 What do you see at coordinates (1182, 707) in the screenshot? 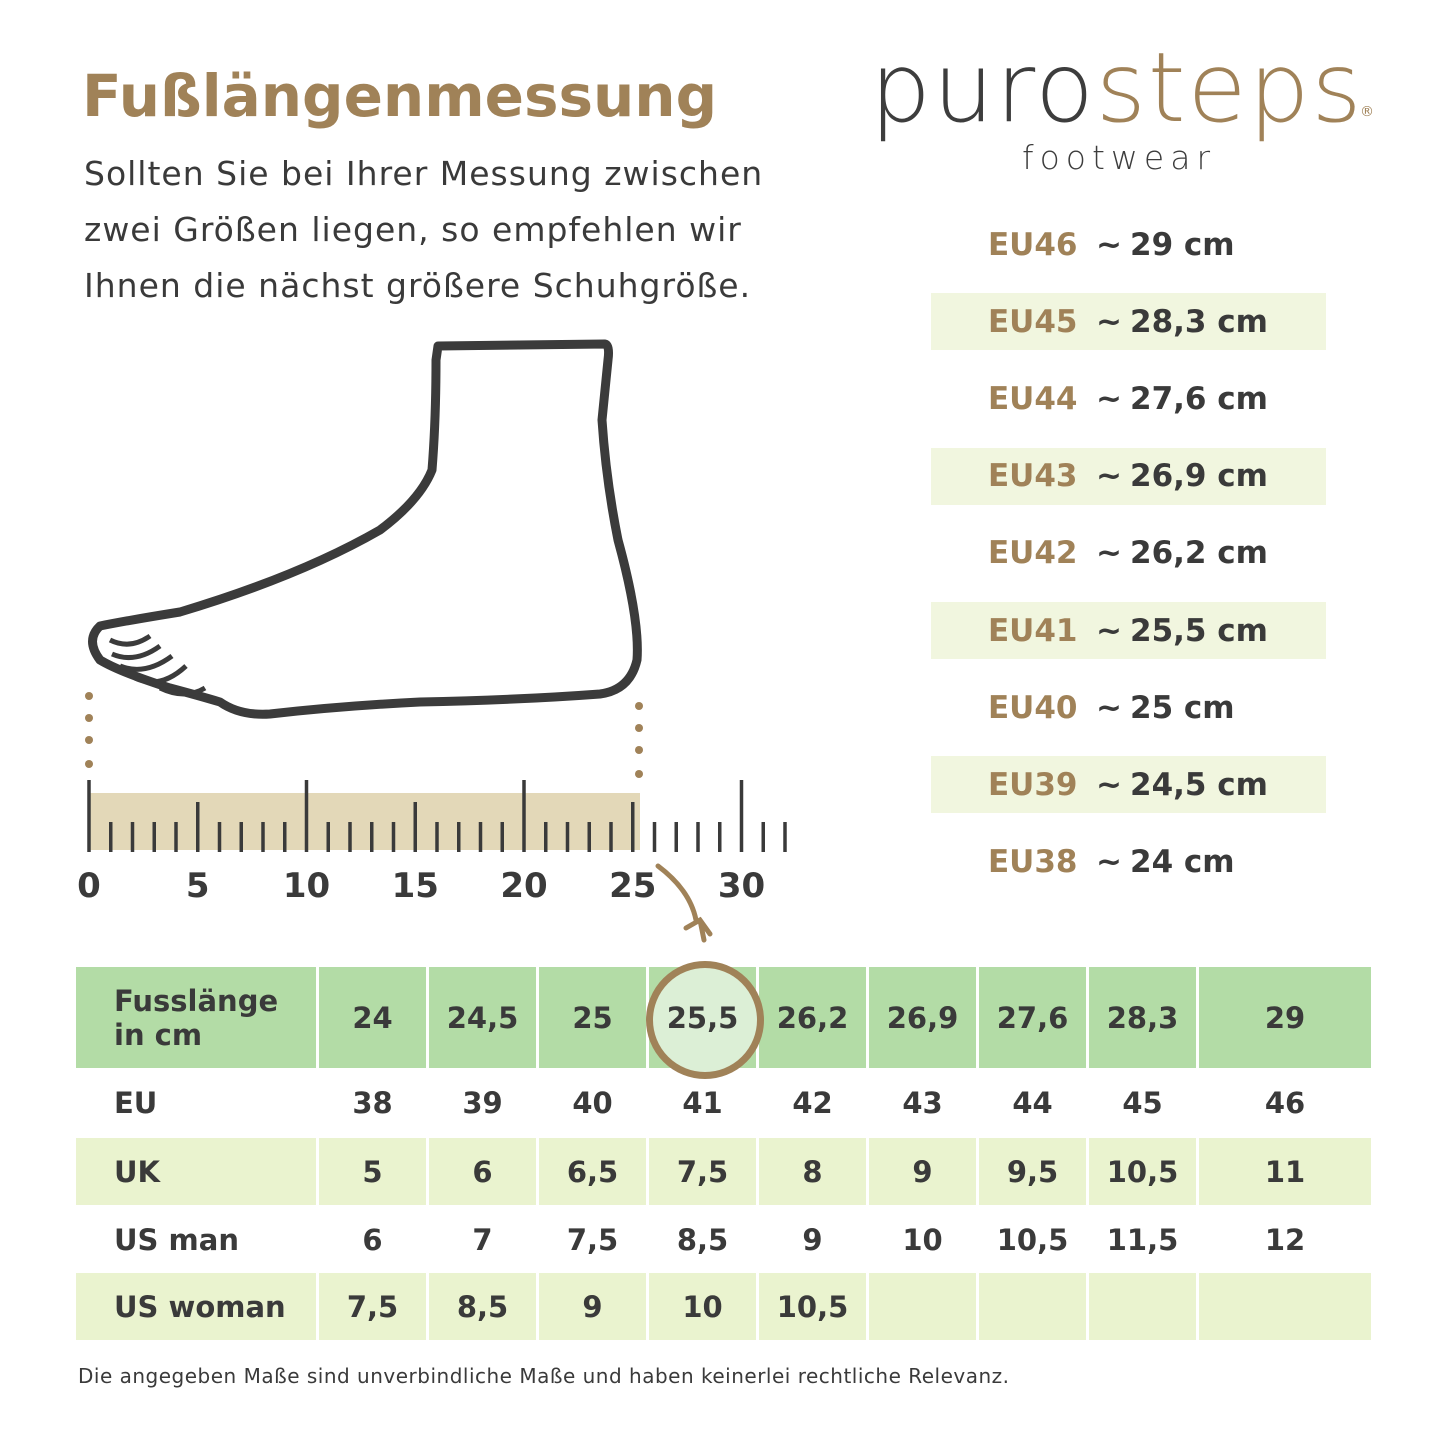
I see `size-list-cm: 25 cm` at bounding box center [1182, 707].